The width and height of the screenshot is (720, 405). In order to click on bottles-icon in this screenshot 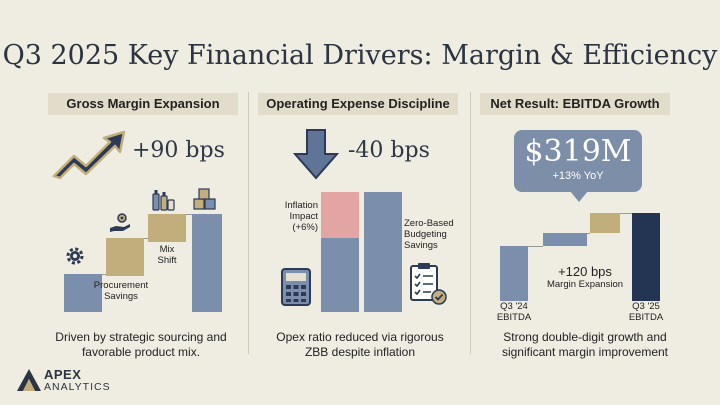, I will do `click(163, 200)`.